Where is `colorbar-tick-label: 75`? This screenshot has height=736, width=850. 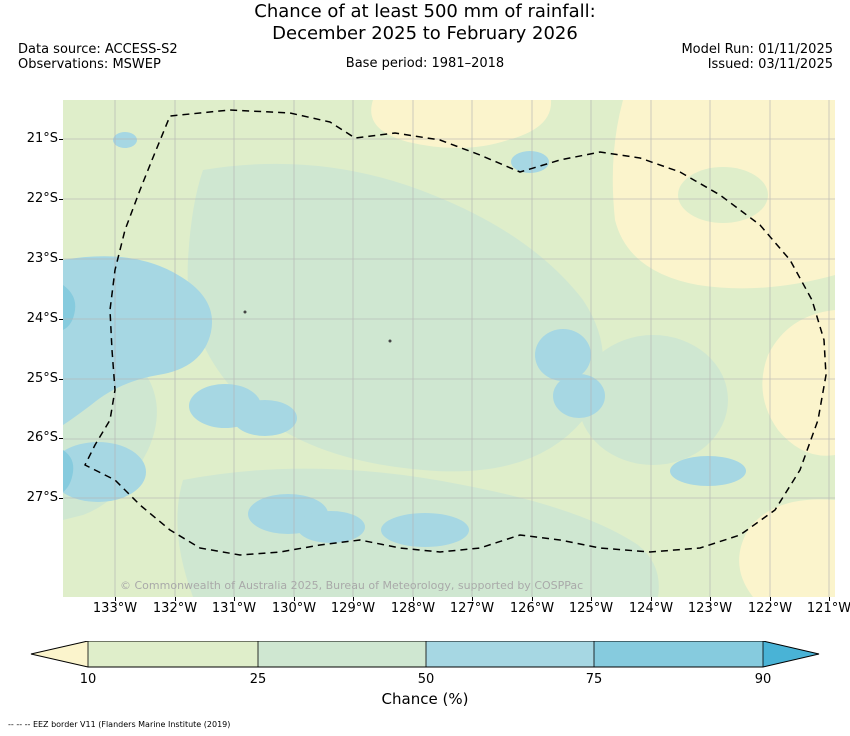 colorbar-tick-label: 75 is located at coordinates (594, 679).